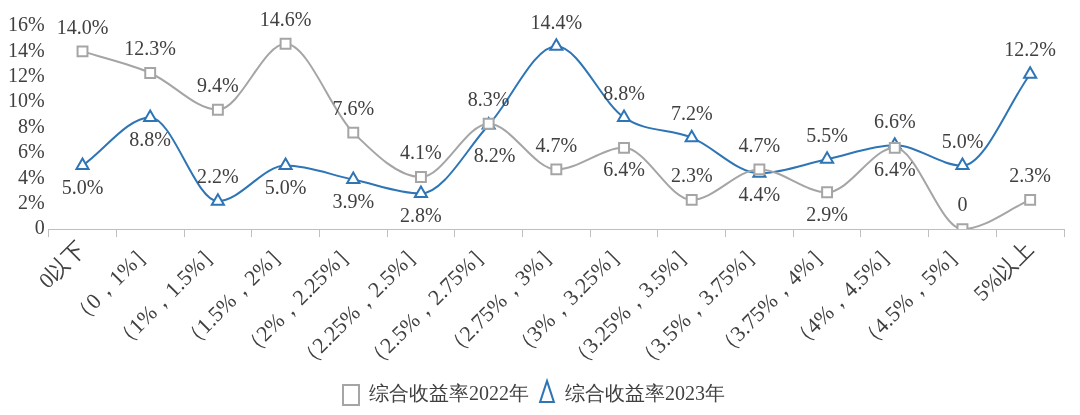 The image size is (1080, 415). I want to click on y-tick-label: 14%, so click(26, 49).